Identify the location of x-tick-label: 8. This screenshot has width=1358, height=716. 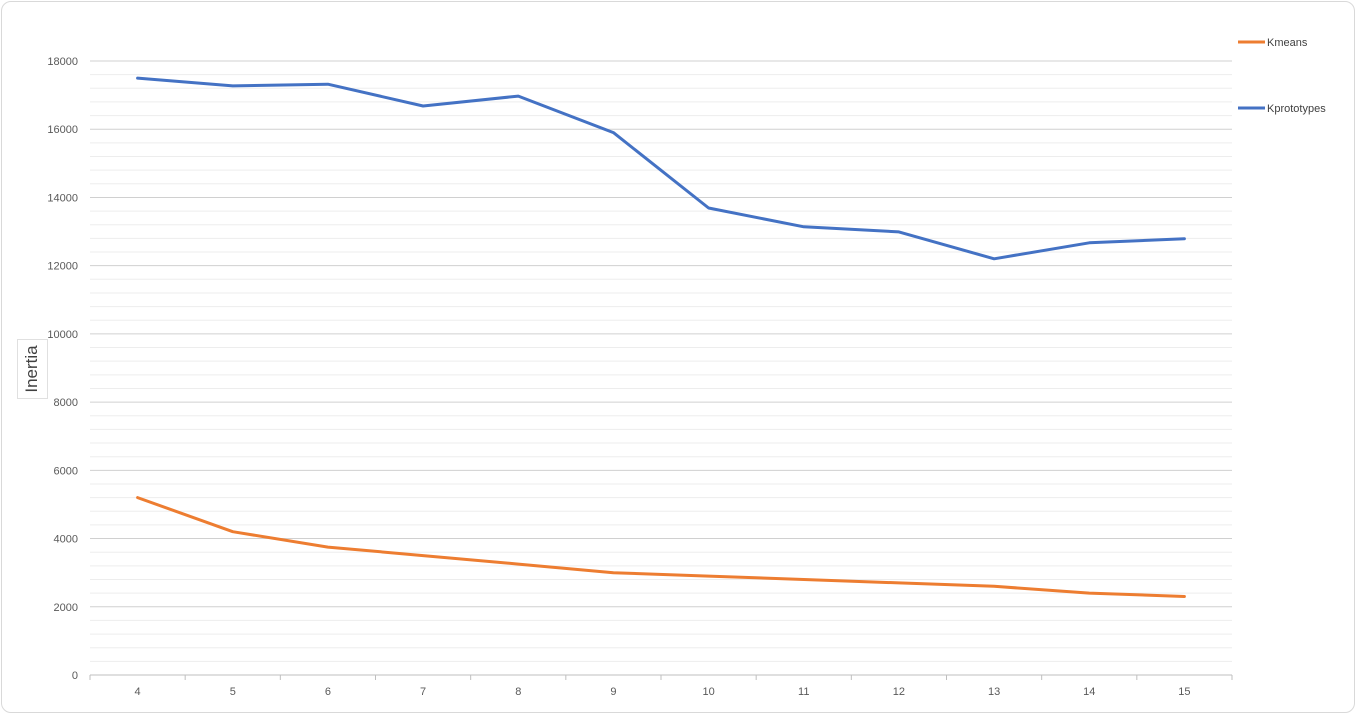
(518, 692).